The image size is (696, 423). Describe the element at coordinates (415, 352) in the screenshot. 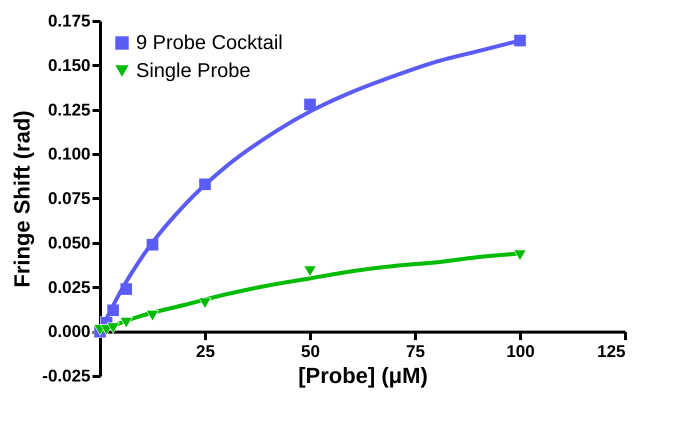

I see `x-tick-label: 75` at that location.